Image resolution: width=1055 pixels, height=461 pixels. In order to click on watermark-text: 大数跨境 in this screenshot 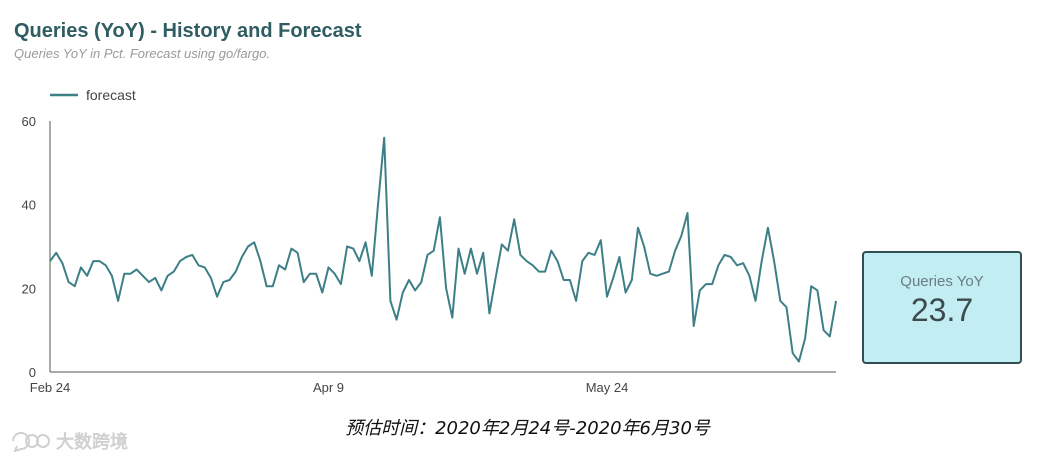, I will do `click(92, 442)`.